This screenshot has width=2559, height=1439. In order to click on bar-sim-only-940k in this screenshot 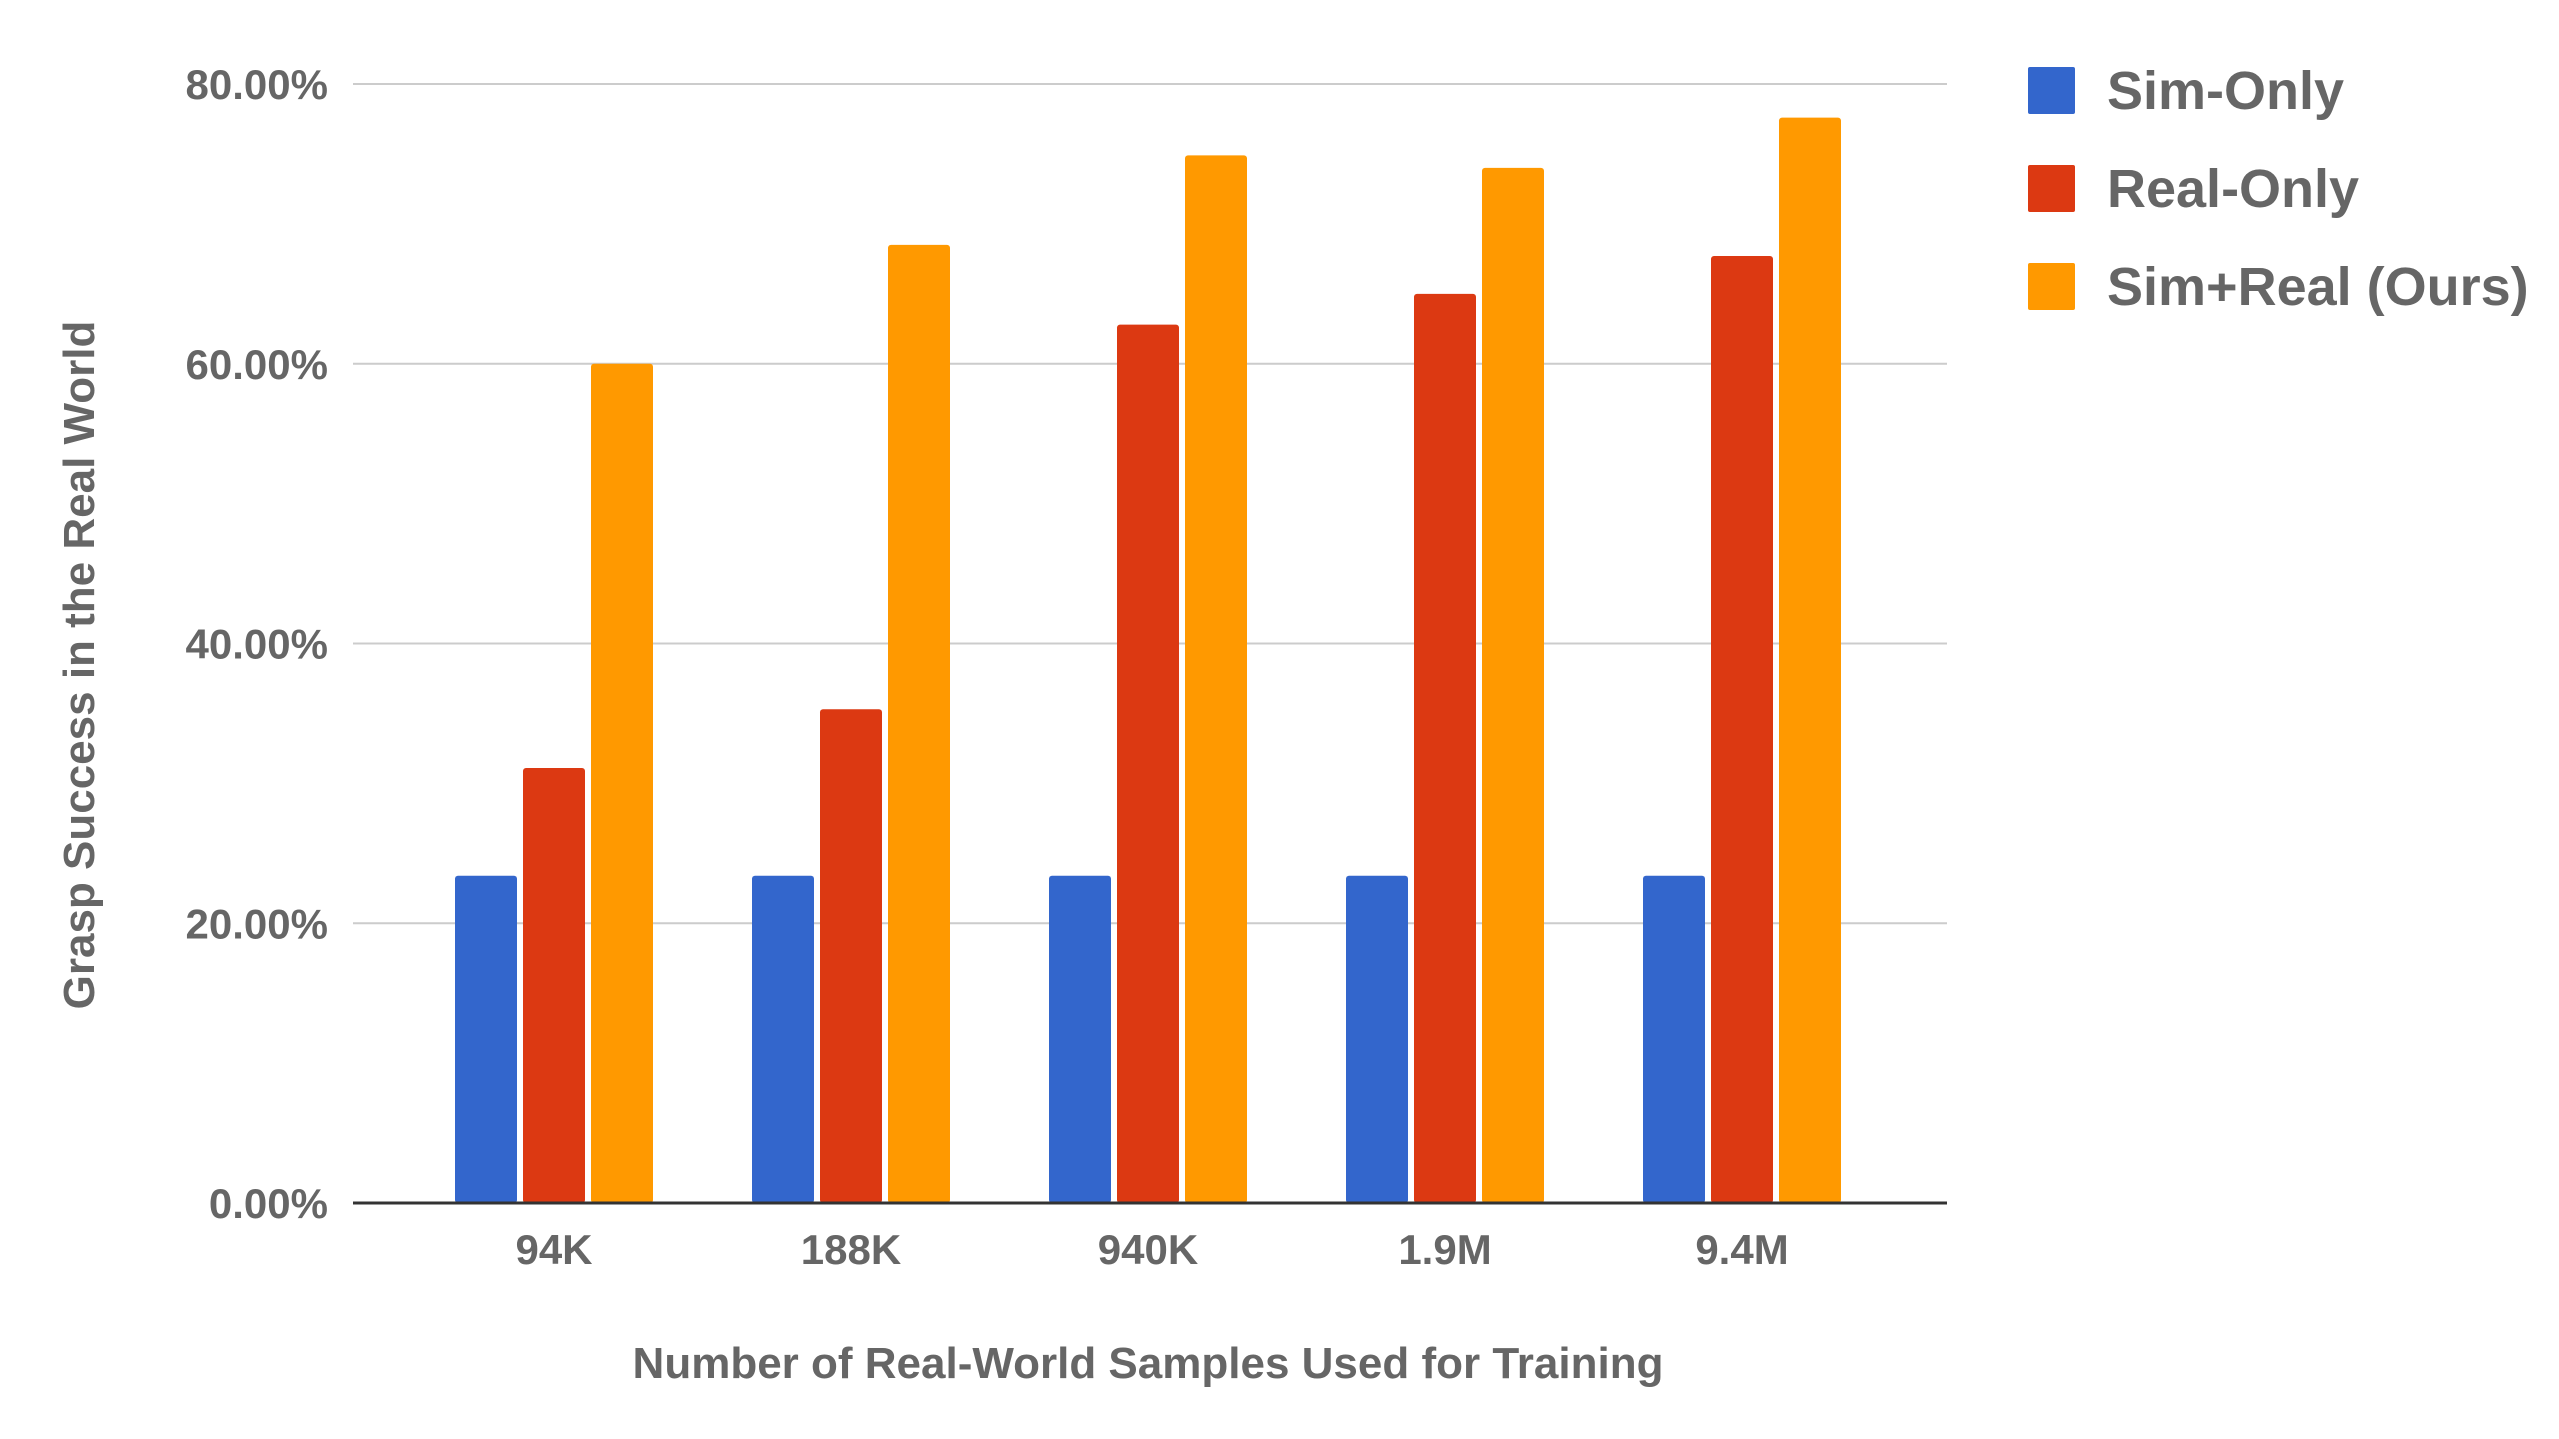, I will do `click(1080, 1039)`.